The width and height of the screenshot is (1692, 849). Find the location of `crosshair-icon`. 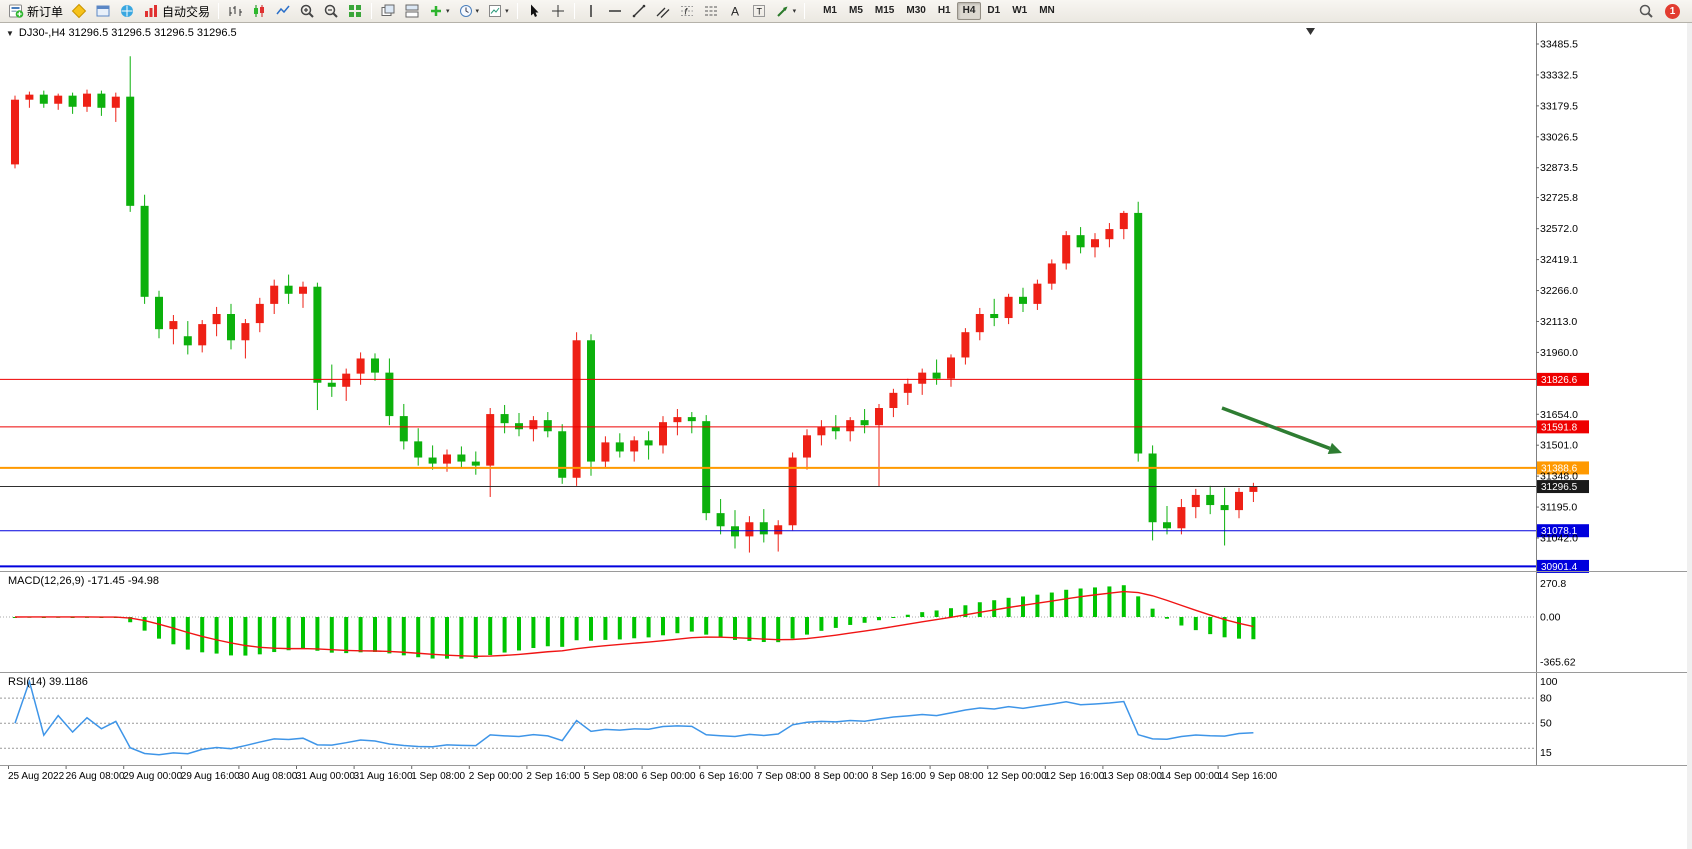

crosshair-icon is located at coordinates (557, 11).